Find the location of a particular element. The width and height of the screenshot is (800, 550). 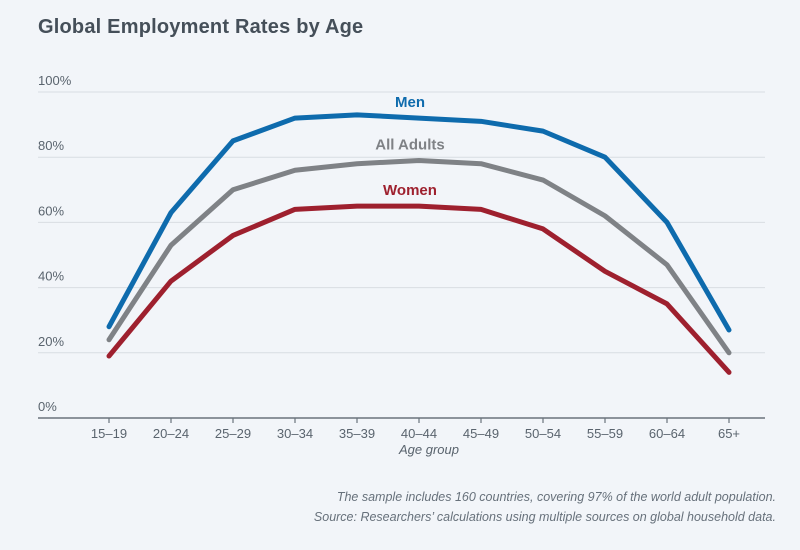

chart-title: Global Employment Rates by Age is located at coordinates (201, 27).